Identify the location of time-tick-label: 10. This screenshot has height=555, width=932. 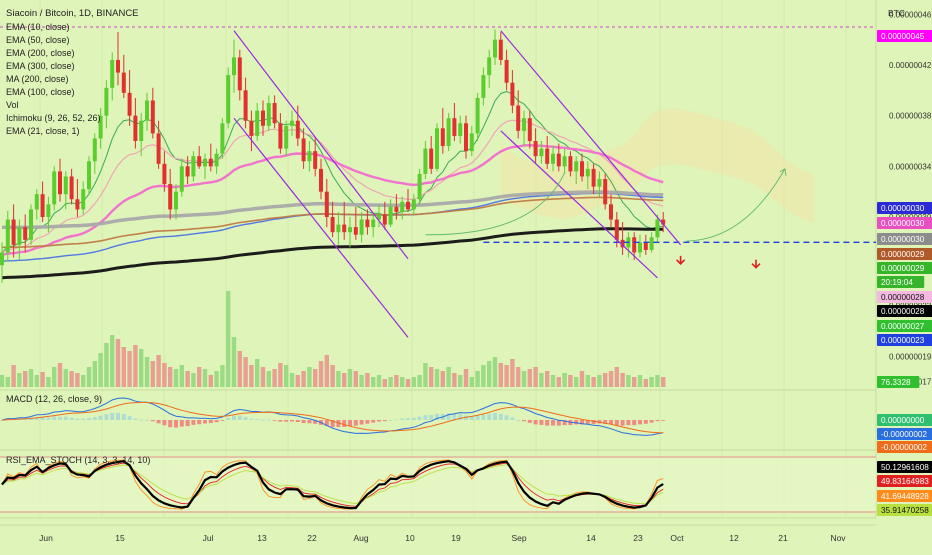
(410, 538).